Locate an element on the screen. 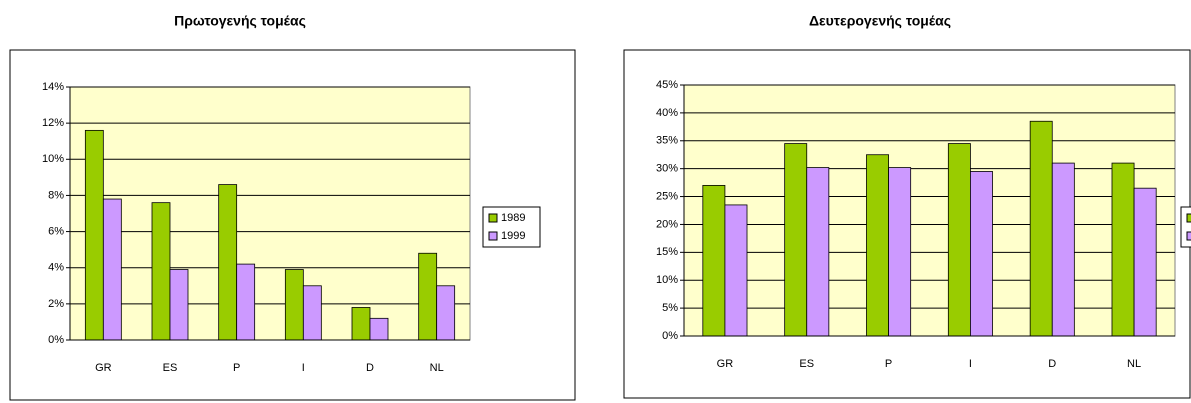 This screenshot has height=403, width=1191. y-tick-label: 45% is located at coordinates (667, 85).